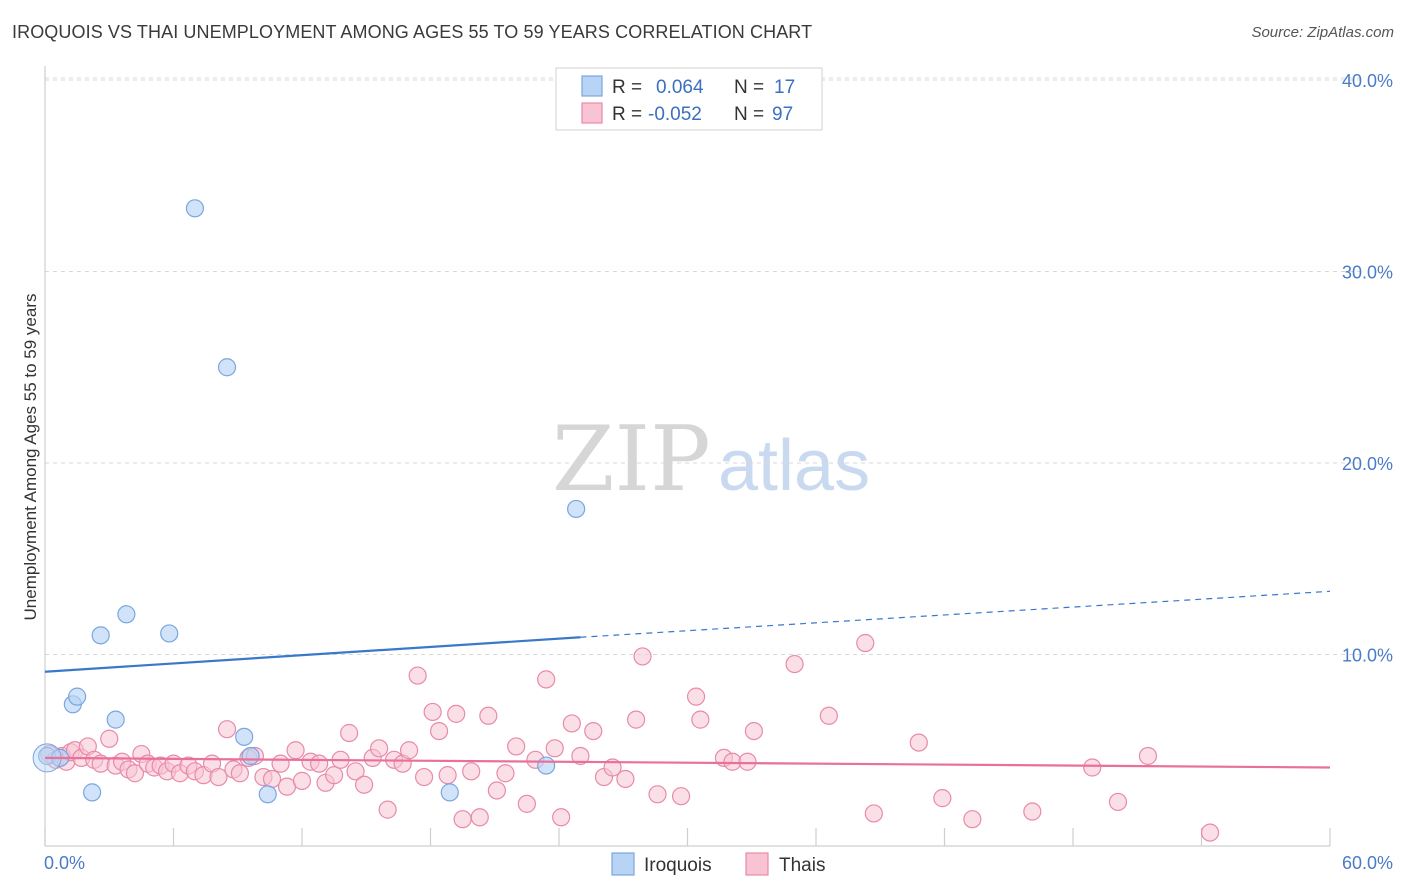 The image size is (1406, 892). What do you see at coordinates (64, 863) in the screenshot?
I see `x-tick-label-min: 0.0%` at bounding box center [64, 863].